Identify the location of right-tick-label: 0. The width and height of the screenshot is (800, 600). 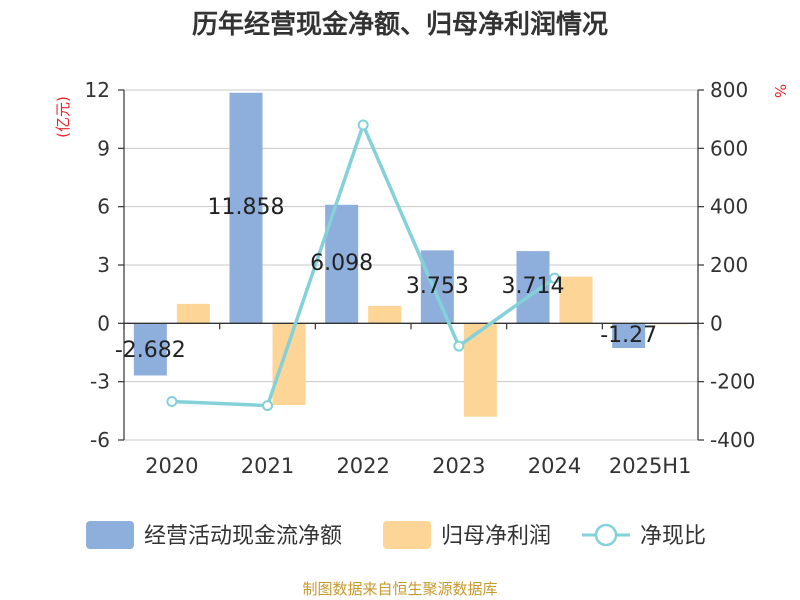
(716, 323).